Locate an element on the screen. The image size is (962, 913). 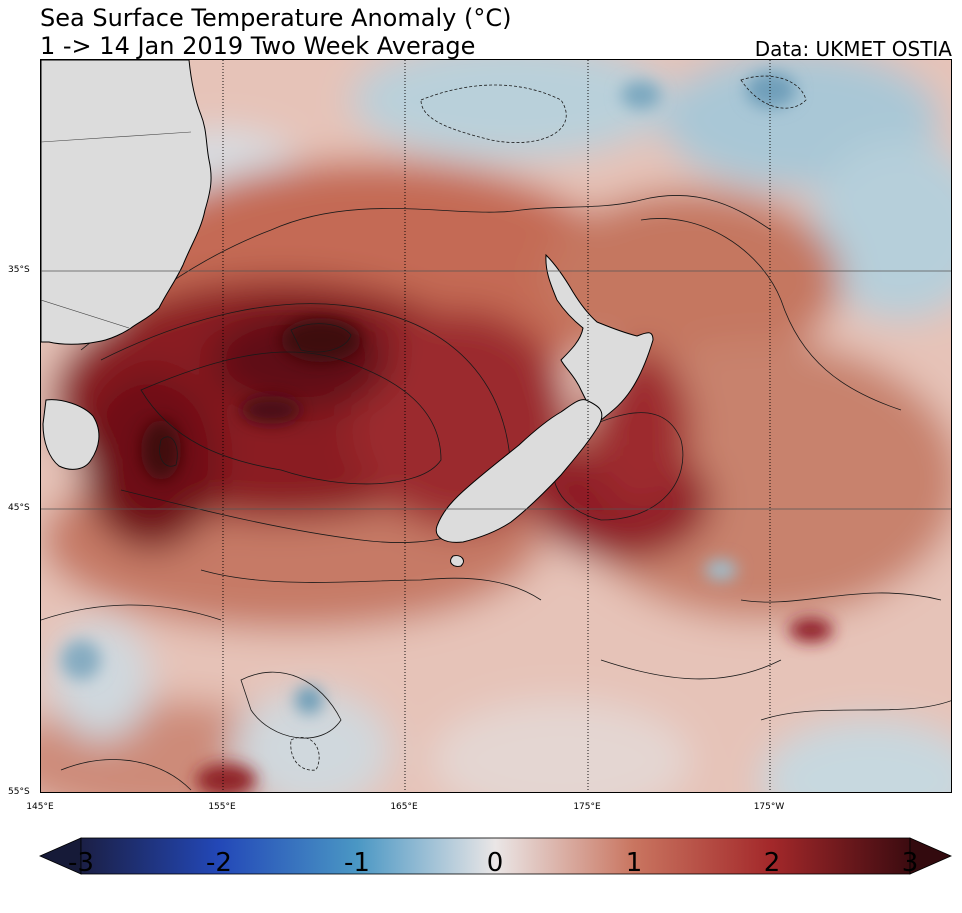
australia-land is located at coordinates (126, 202).